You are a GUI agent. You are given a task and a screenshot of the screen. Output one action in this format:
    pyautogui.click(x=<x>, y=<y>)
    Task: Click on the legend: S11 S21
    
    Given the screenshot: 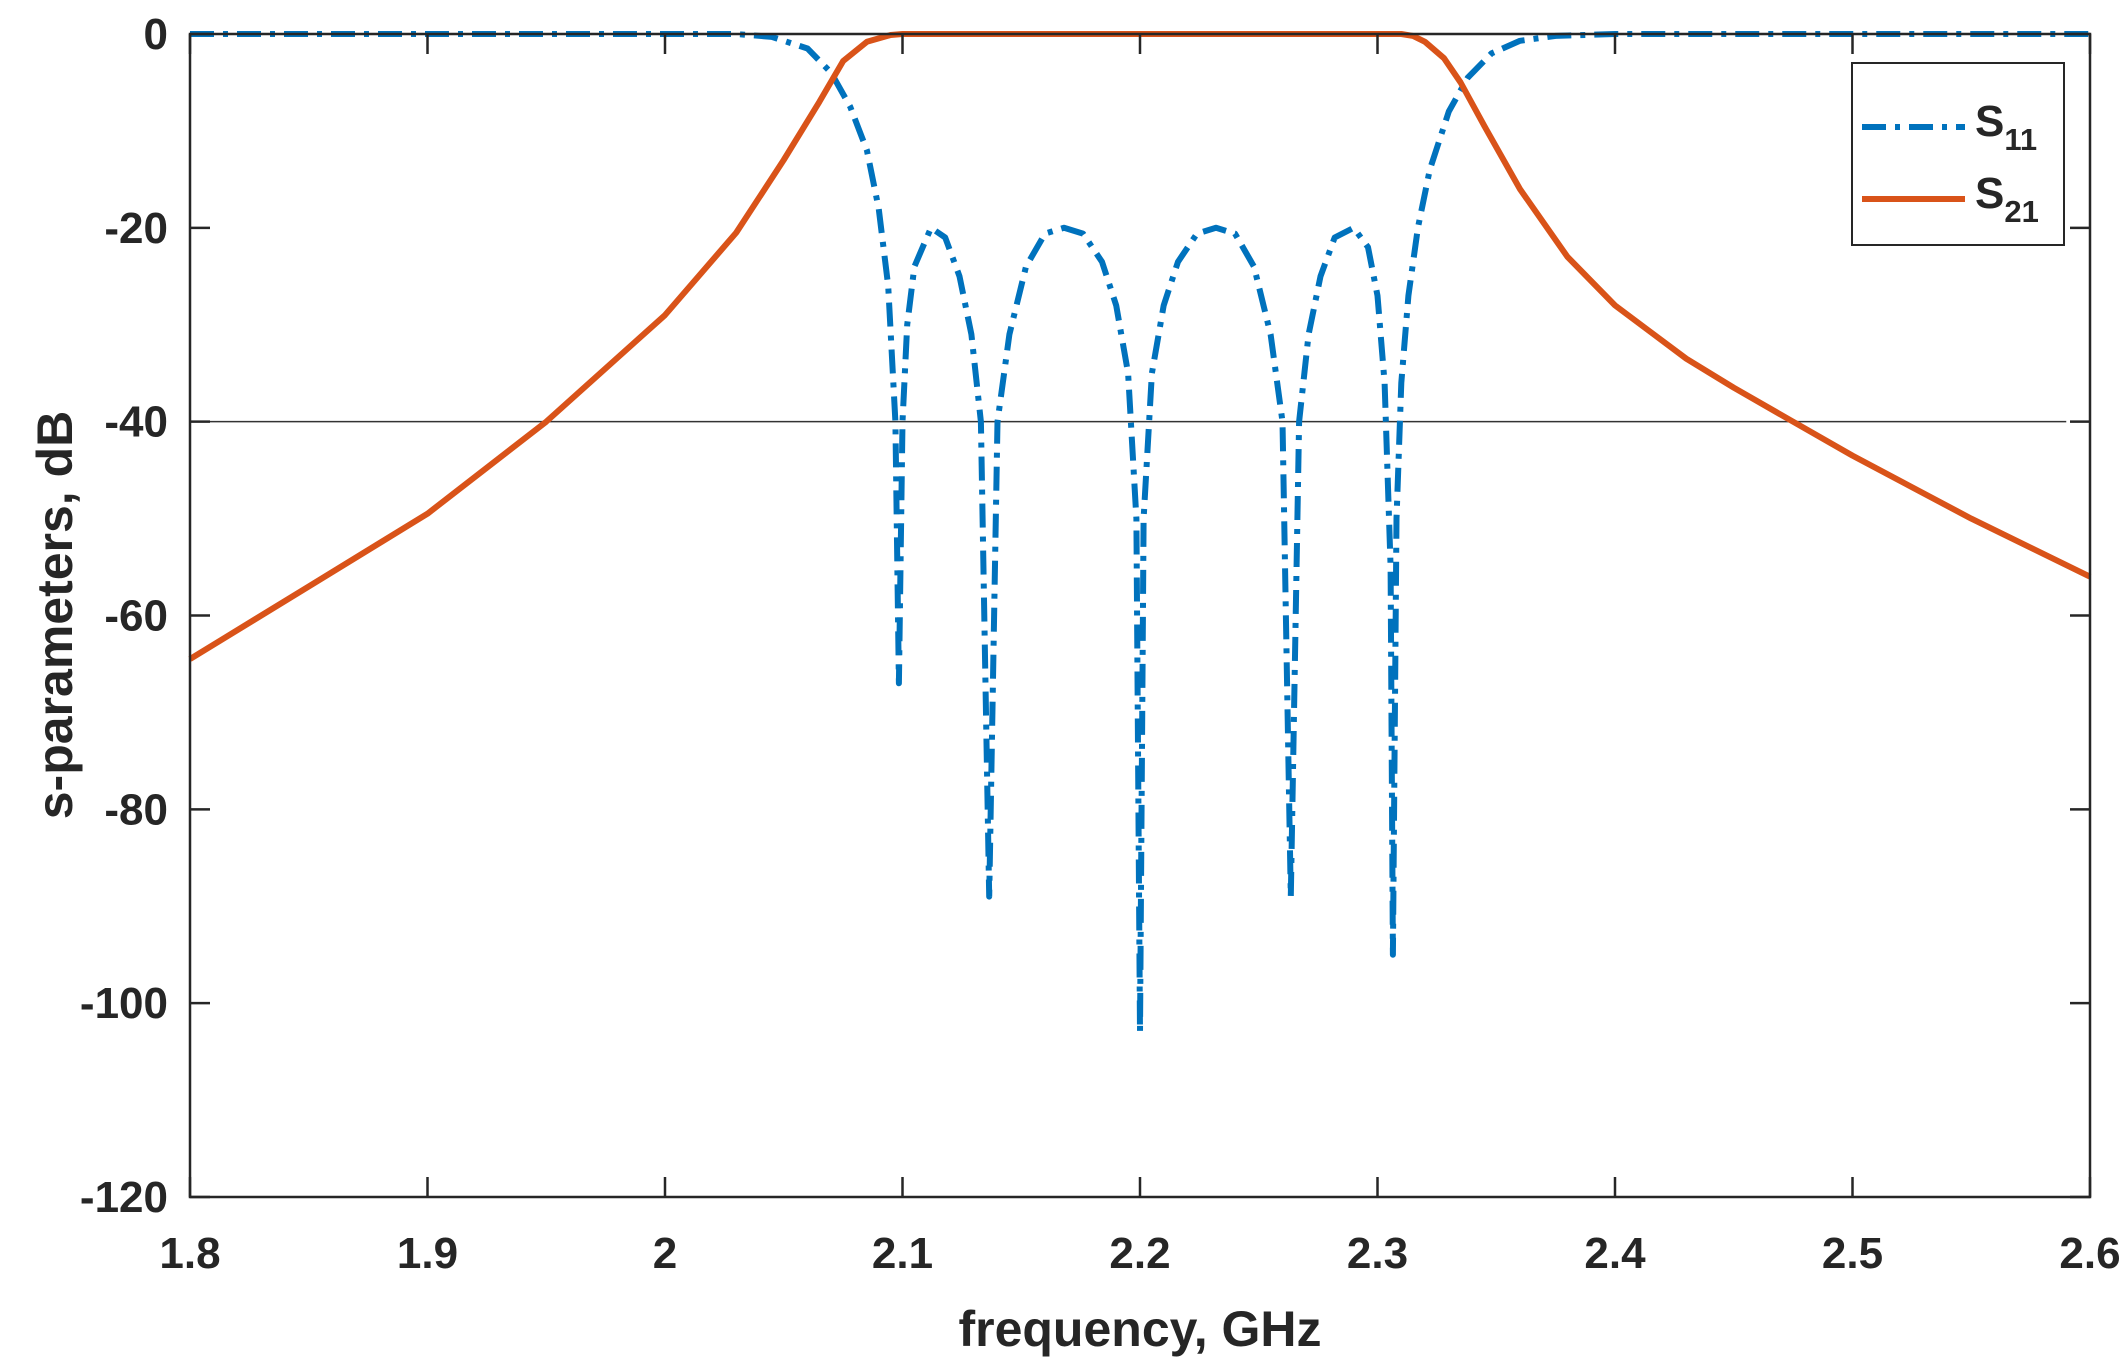 What is the action you would take?
    pyautogui.click(x=1958, y=154)
    